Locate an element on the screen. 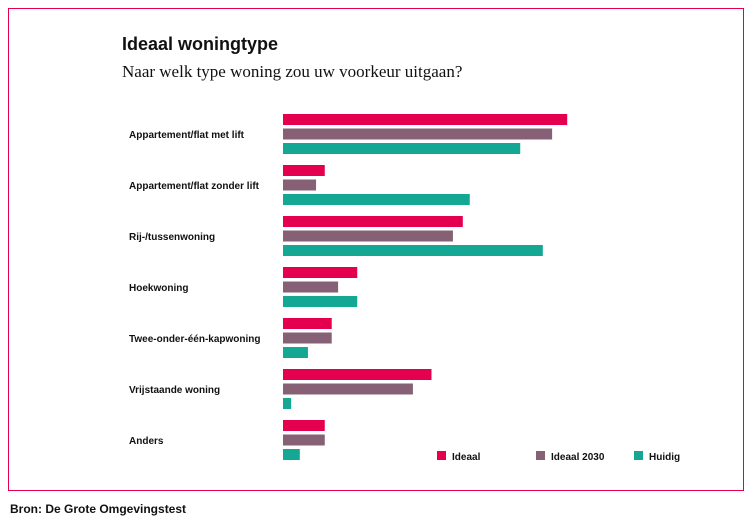 This screenshot has width=751, height=525. bar-huidig-vrijstaande-woning is located at coordinates (287, 403).